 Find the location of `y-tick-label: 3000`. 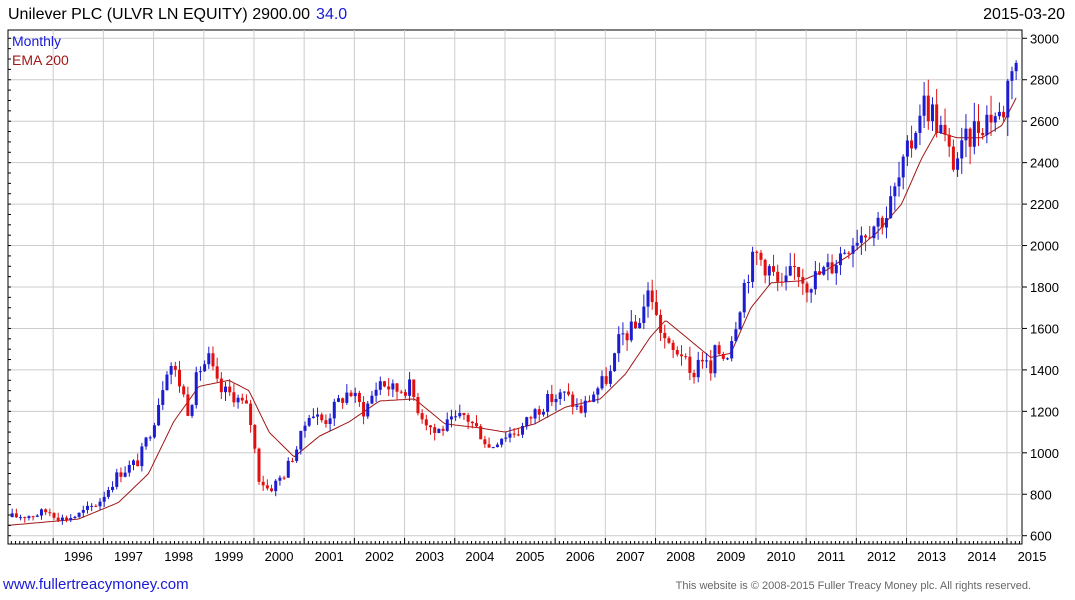

y-tick-label: 3000 is located at coordinates (1044, 38).